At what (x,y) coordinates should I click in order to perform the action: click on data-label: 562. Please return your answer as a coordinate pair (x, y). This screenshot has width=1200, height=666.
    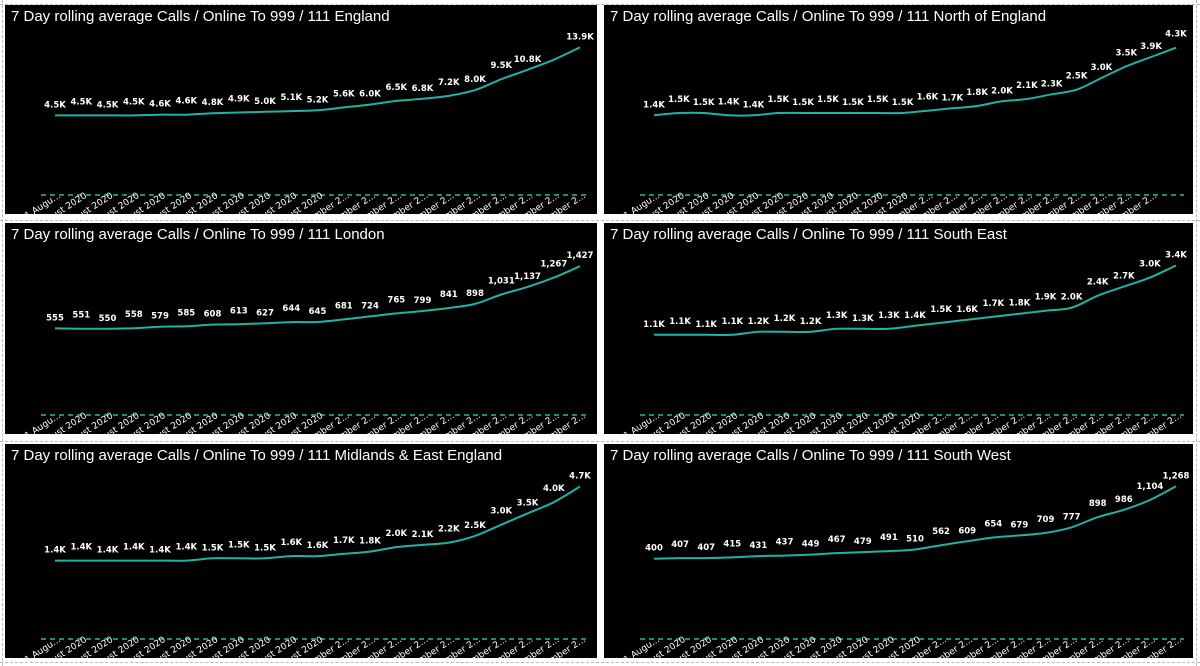
    Looking at the image, I should click on (941, 532).